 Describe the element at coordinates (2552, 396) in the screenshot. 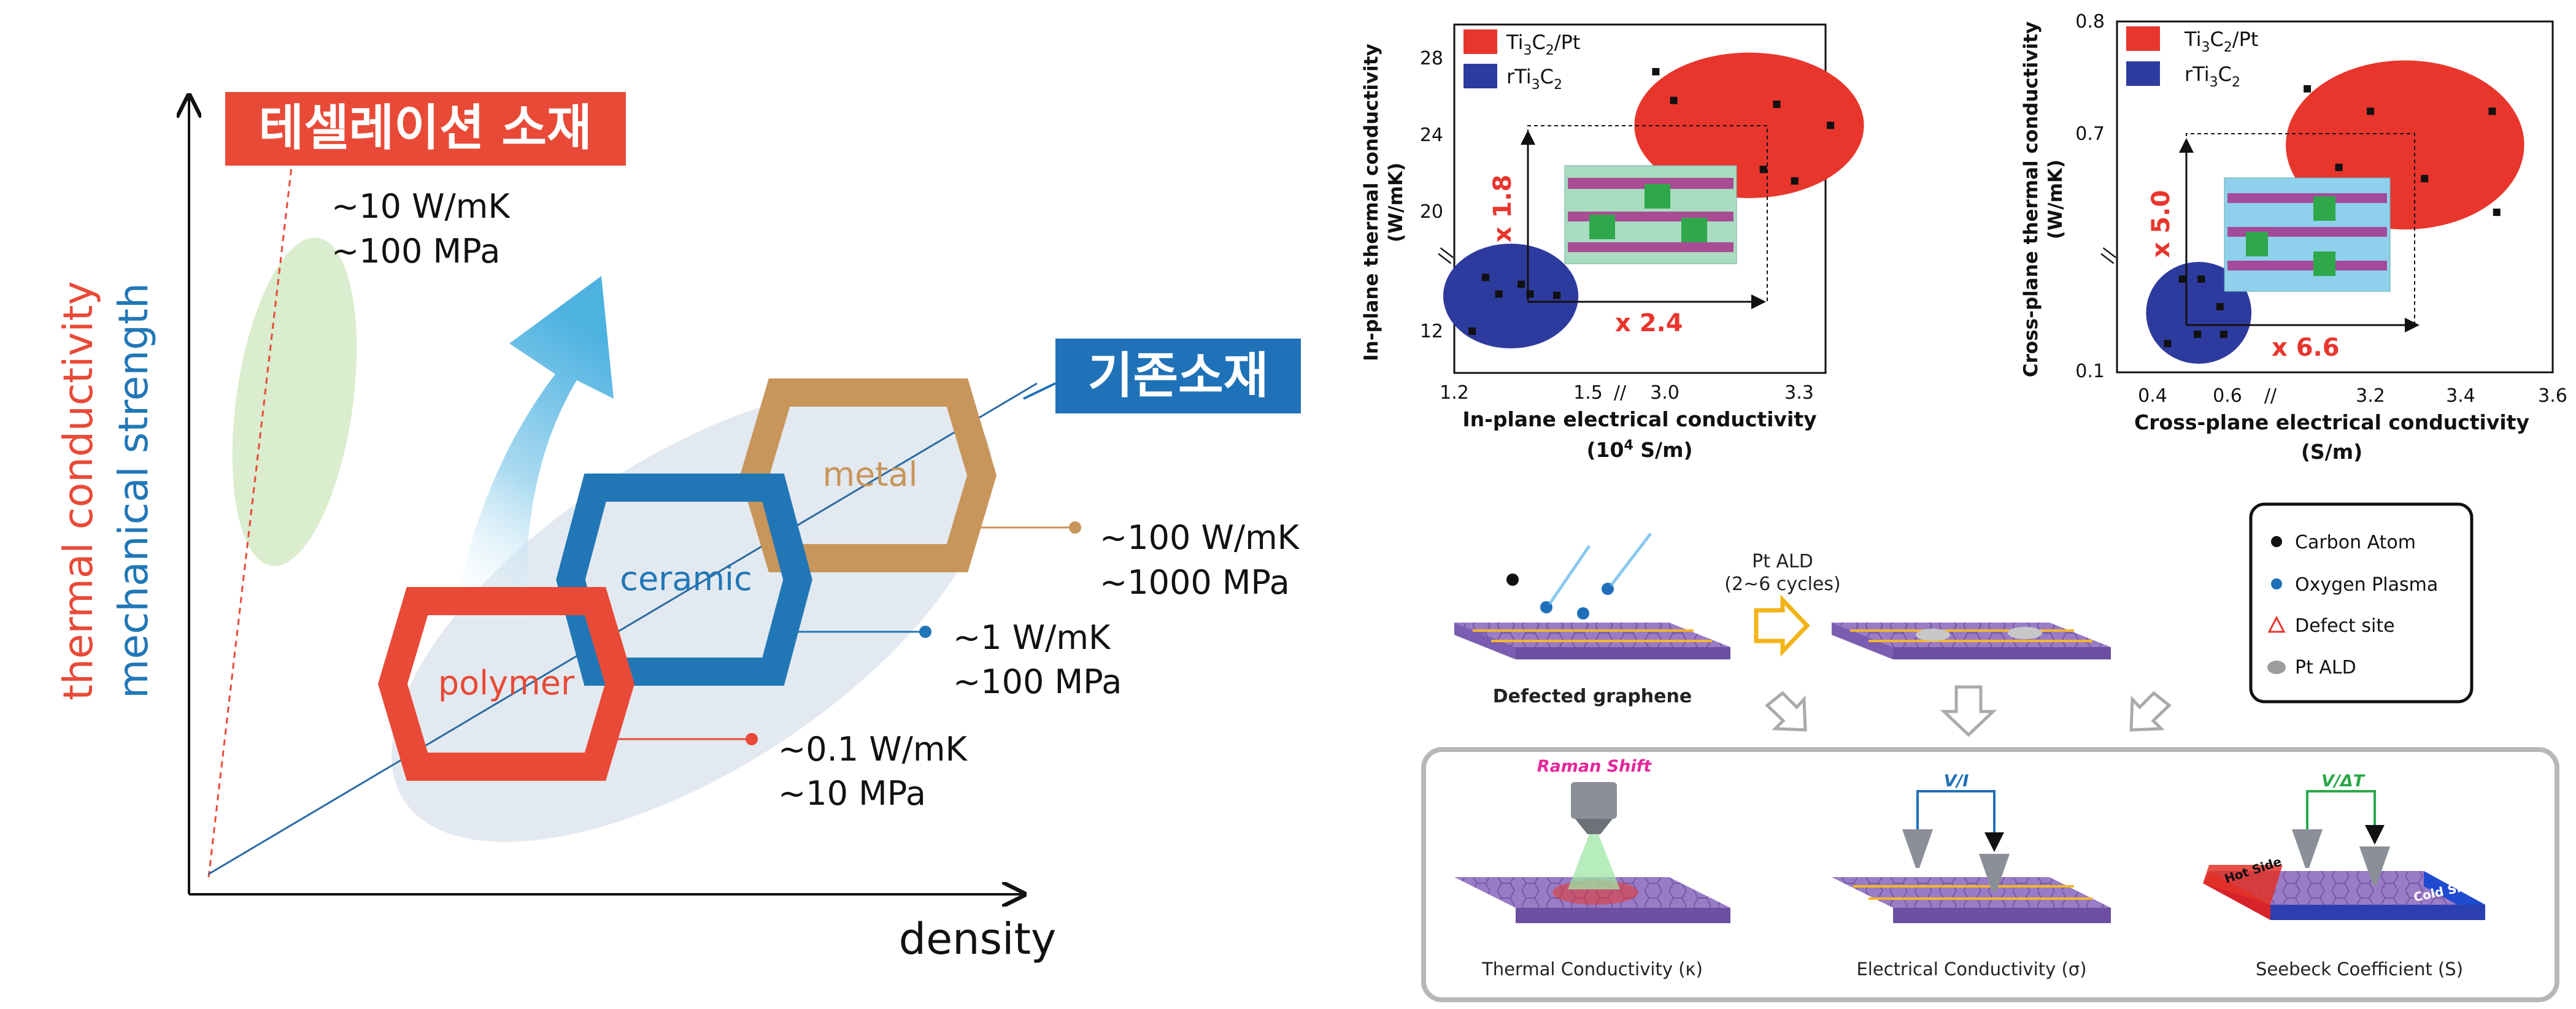

I see `plot2-xtick-3.6: 3.6` at that location.